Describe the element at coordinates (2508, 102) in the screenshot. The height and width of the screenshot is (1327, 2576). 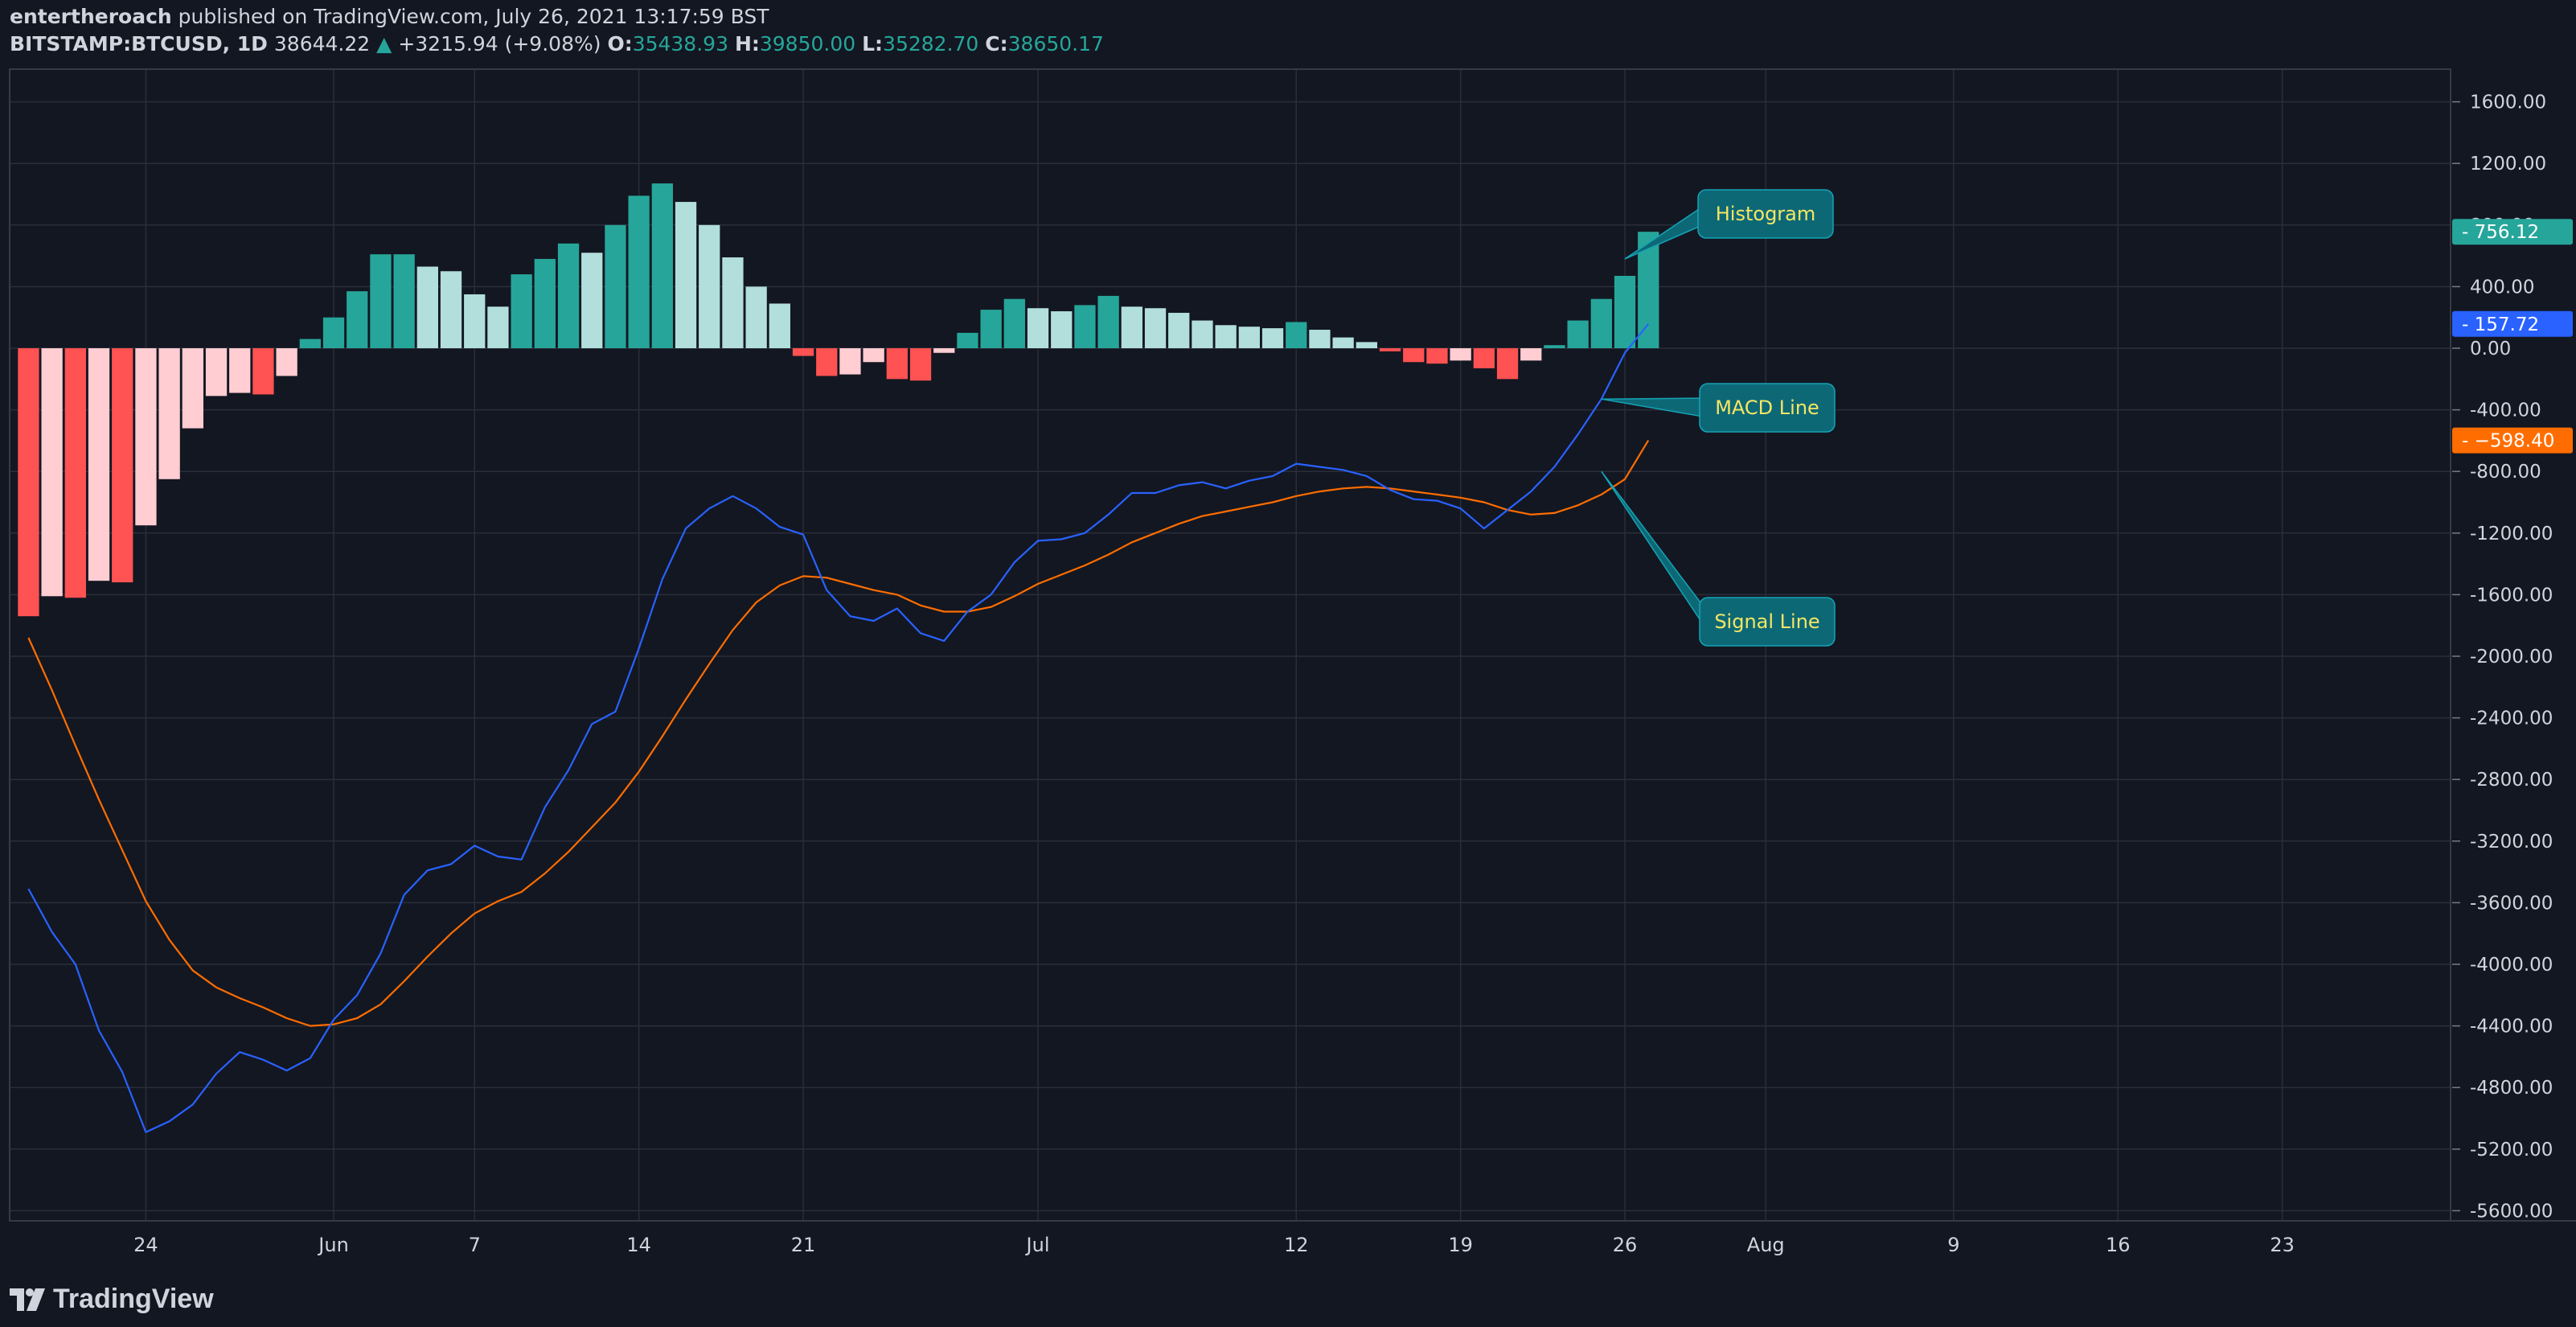
I see `y-tick-label: 1600.00` at that location.